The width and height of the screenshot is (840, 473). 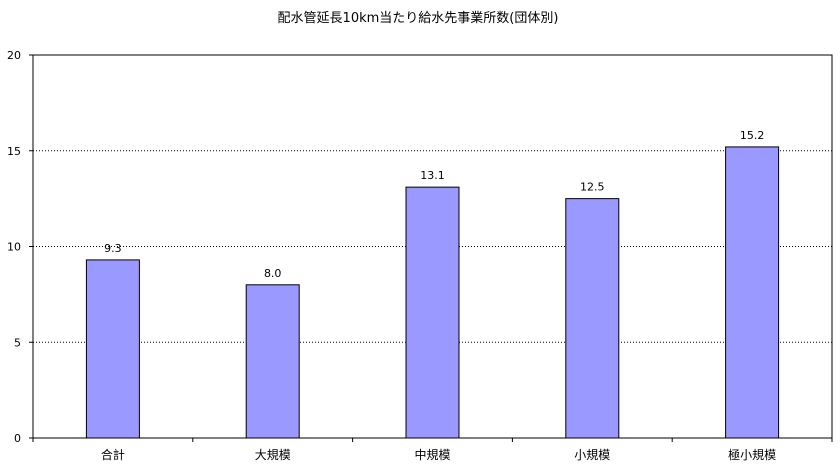 I want to click on x-axis-ticks: 合計 大規模 中規模 小規模 極小規模, so click(x=432, y=450).